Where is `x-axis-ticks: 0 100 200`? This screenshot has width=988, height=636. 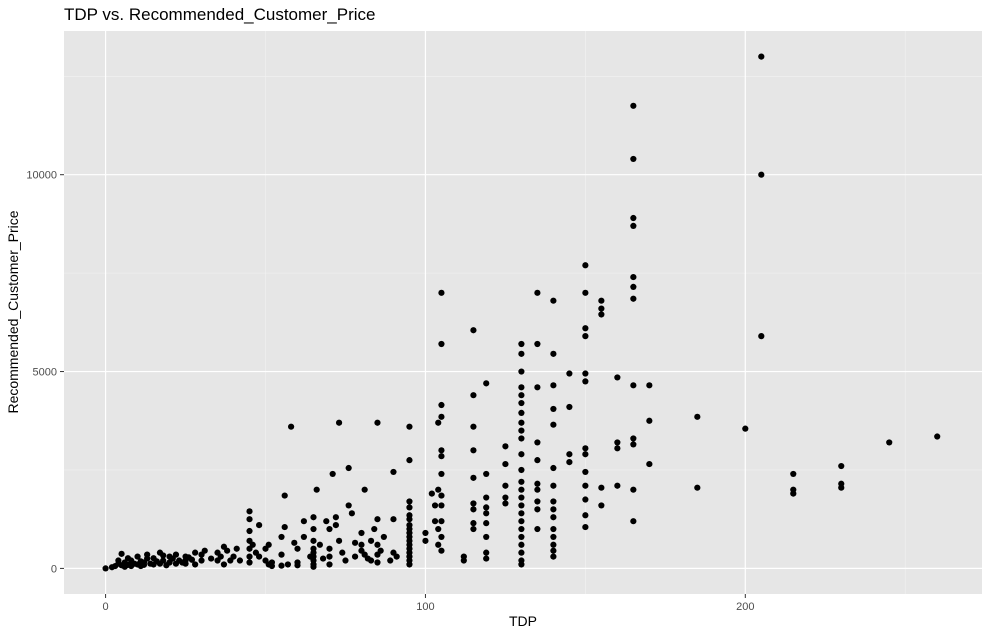 x-axis-ticks: 0 100 200 is located at coordinates (428, 603).